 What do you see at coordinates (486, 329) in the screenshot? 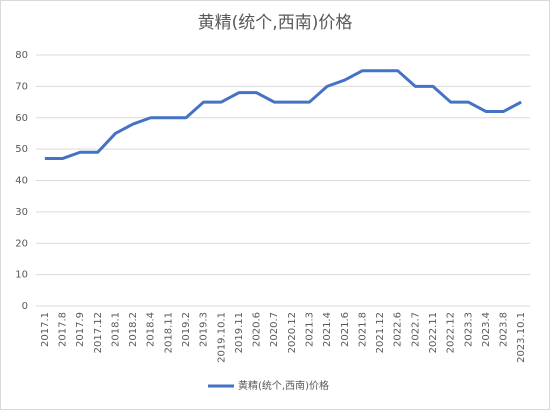
I see `x-tick-label: 2023.4` at bounding box center [486, 329].